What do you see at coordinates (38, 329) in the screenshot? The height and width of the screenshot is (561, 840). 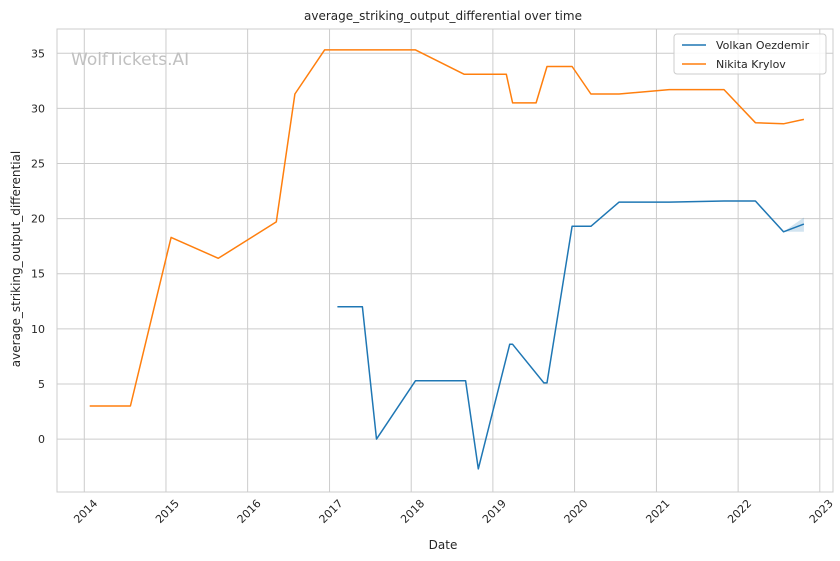 I see `y-tick-label: 10` at bounding box center [38, 329].